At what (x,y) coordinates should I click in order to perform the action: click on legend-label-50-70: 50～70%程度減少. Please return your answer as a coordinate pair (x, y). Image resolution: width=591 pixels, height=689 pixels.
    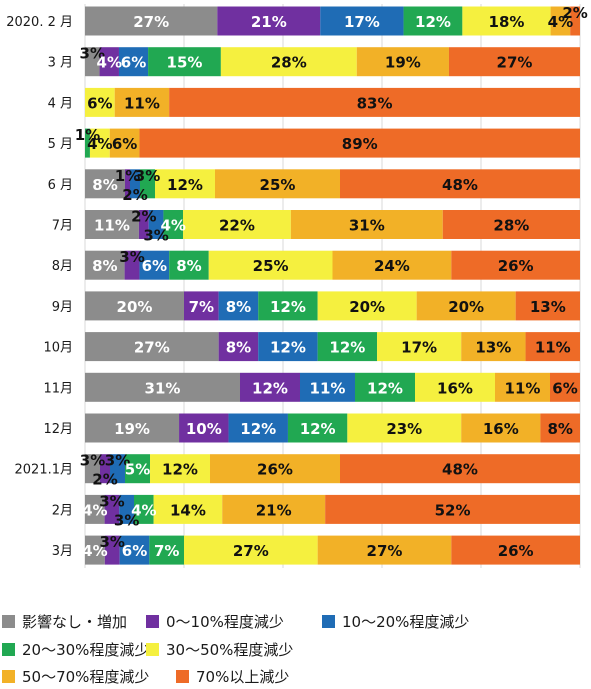
    Looking at the image, I should click on (86, 676).